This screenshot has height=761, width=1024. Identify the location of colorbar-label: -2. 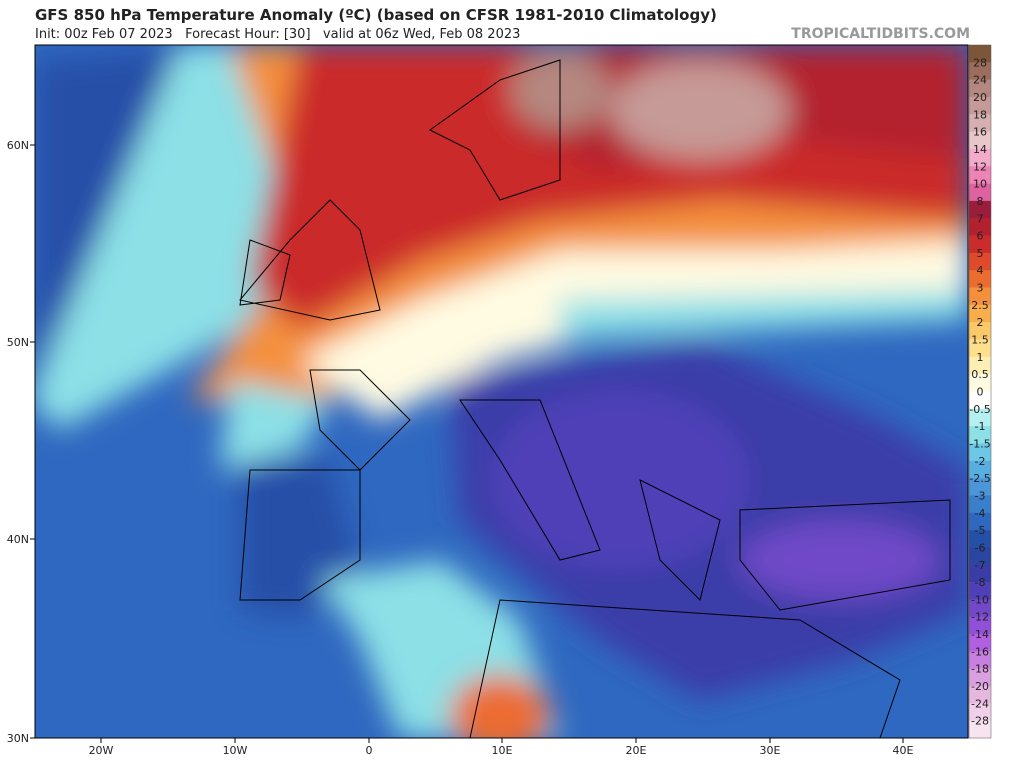
(980, 461).